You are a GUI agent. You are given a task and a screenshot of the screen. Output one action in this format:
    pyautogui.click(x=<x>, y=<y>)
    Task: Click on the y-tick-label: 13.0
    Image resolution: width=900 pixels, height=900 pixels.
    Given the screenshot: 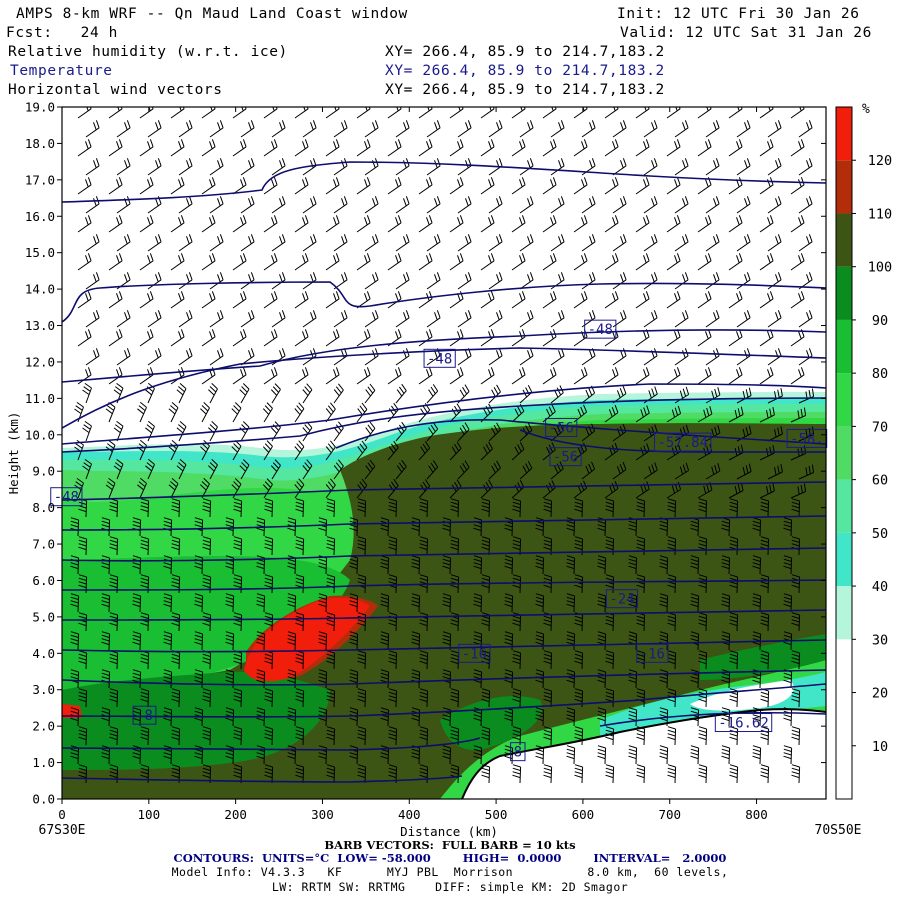 What is the action you would take?
    pyautogui.click(x=40, y=325)
    